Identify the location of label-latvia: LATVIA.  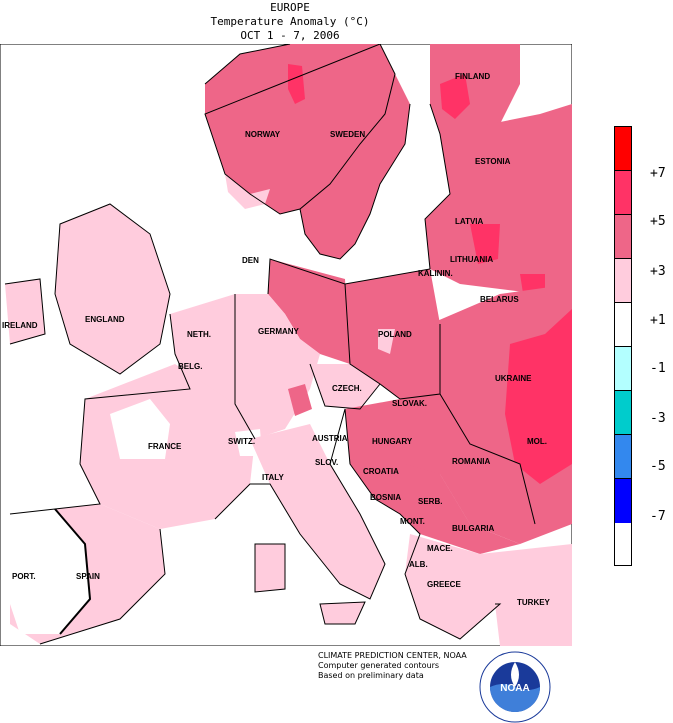
(469, 221).